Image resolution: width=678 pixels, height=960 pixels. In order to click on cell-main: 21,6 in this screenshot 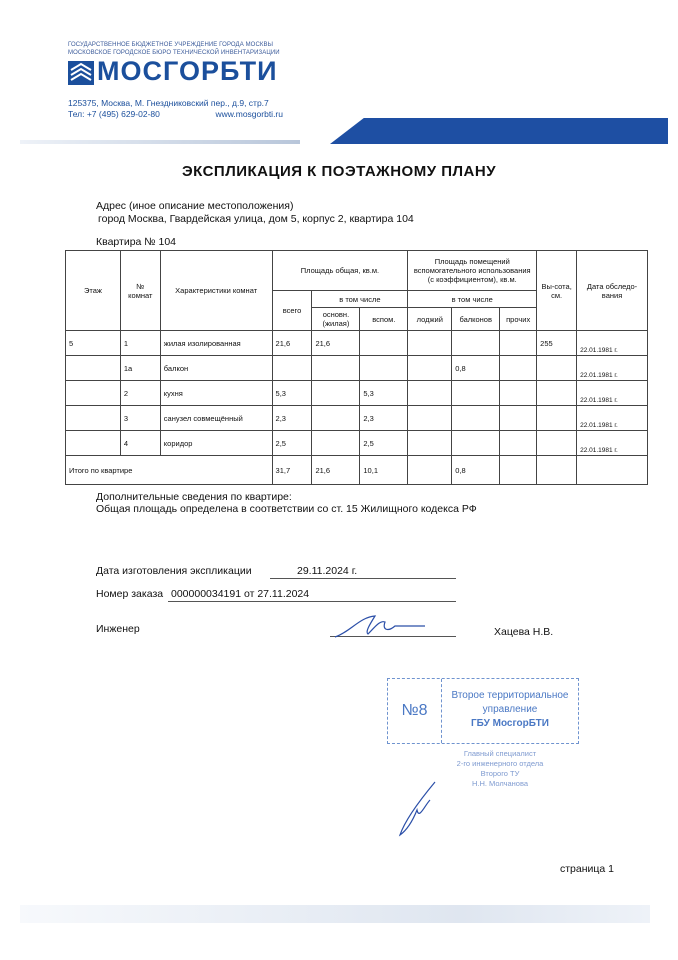, I will do `click(336, 343)`.